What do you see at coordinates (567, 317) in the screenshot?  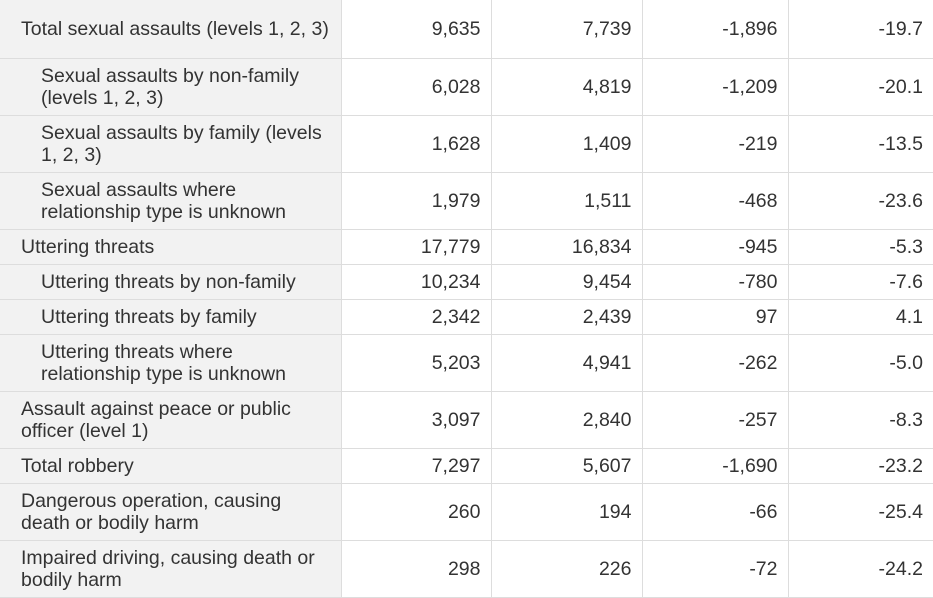 I see `value-cell: 2,439` at bounding box center [567, 317].